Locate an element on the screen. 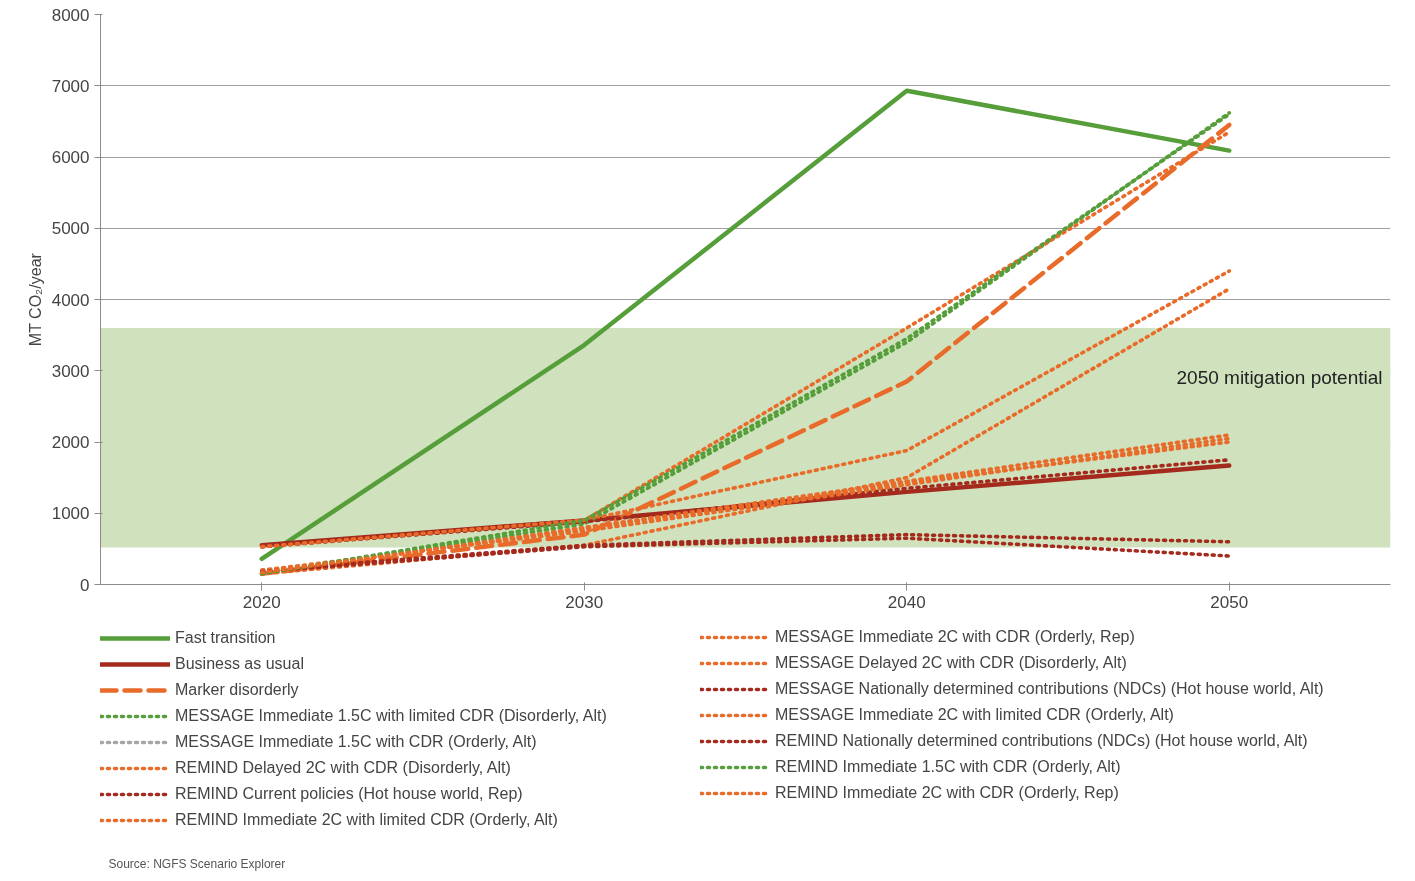  legend-label: MESSAGE Immediate 2C with limited CDR (Orderly, Alt) is located at coordinates (974, 715).